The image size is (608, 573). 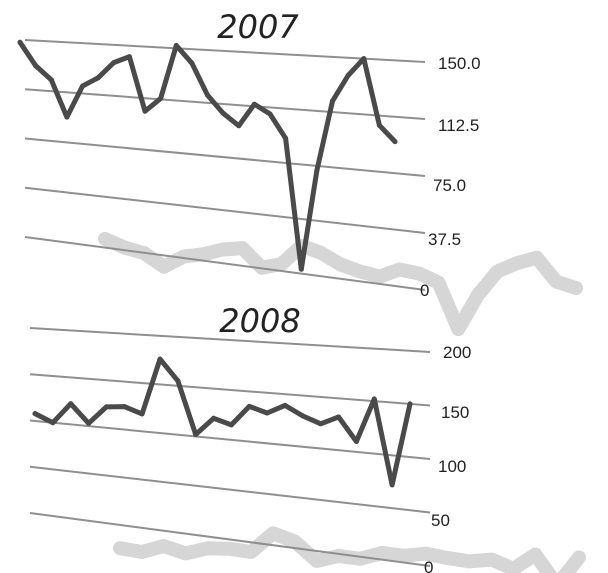 What do you see at coordinates (459, 63) in the screenshot?
I see `y-tick-label: 150.0` at bounding box center [459, 63].